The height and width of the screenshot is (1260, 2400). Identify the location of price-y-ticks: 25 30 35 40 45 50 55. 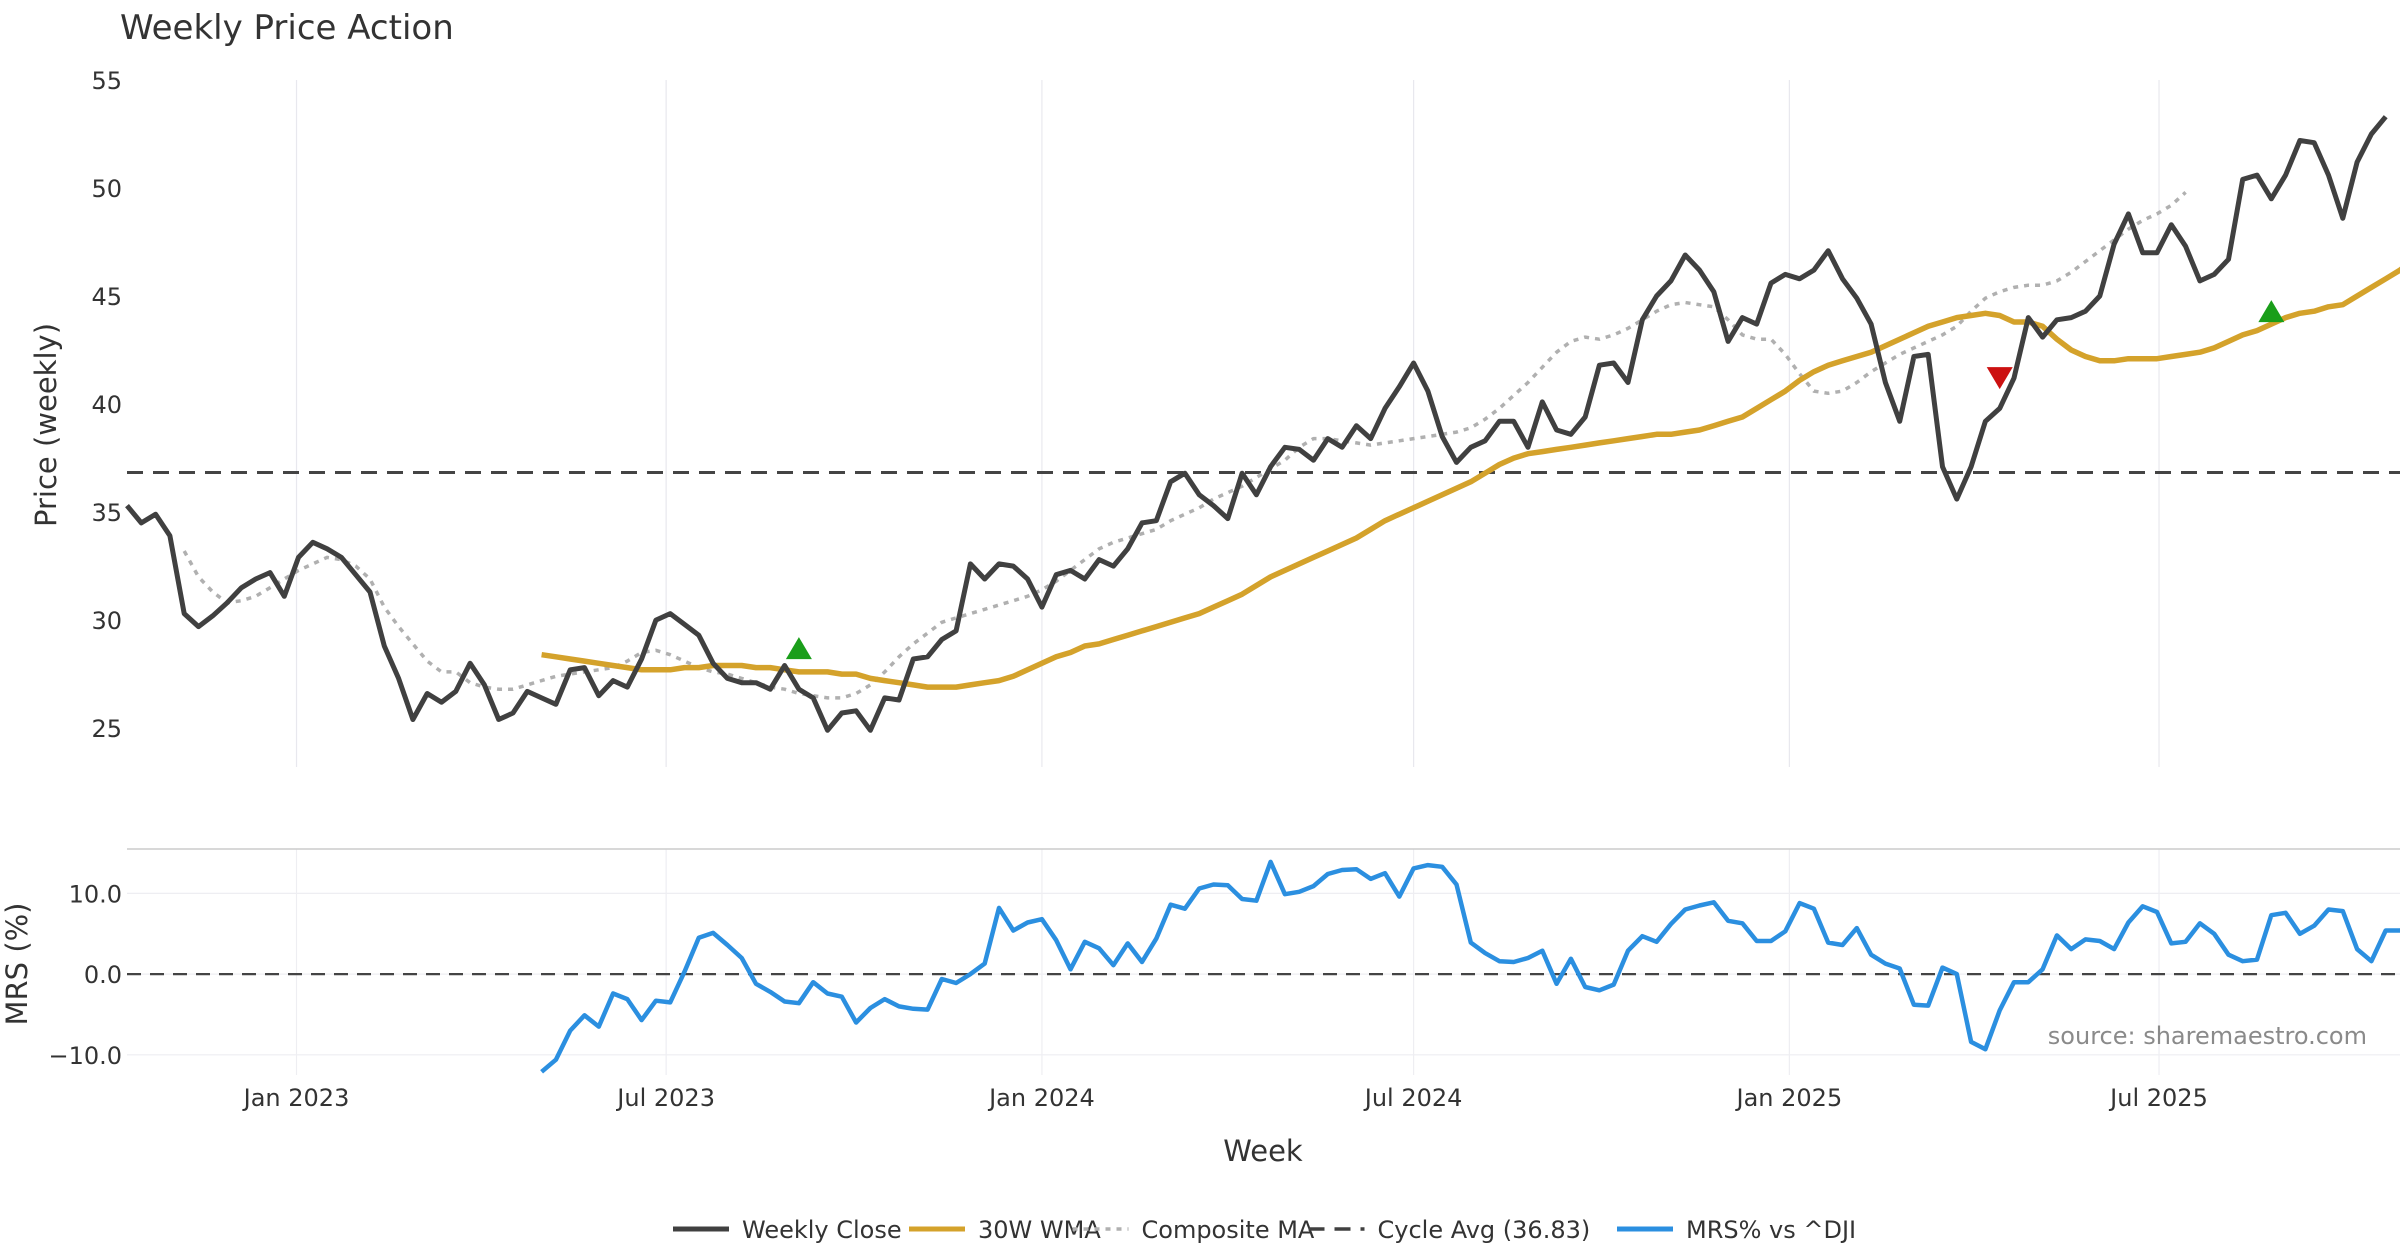
(106, 405).